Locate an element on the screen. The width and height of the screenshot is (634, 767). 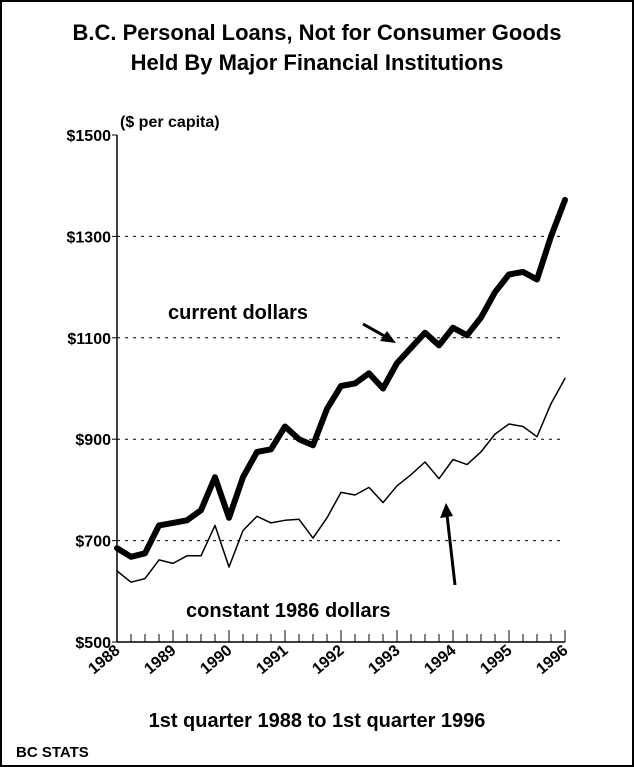
series-label: constant 1986 dollars is located at coordinates (288, 611).